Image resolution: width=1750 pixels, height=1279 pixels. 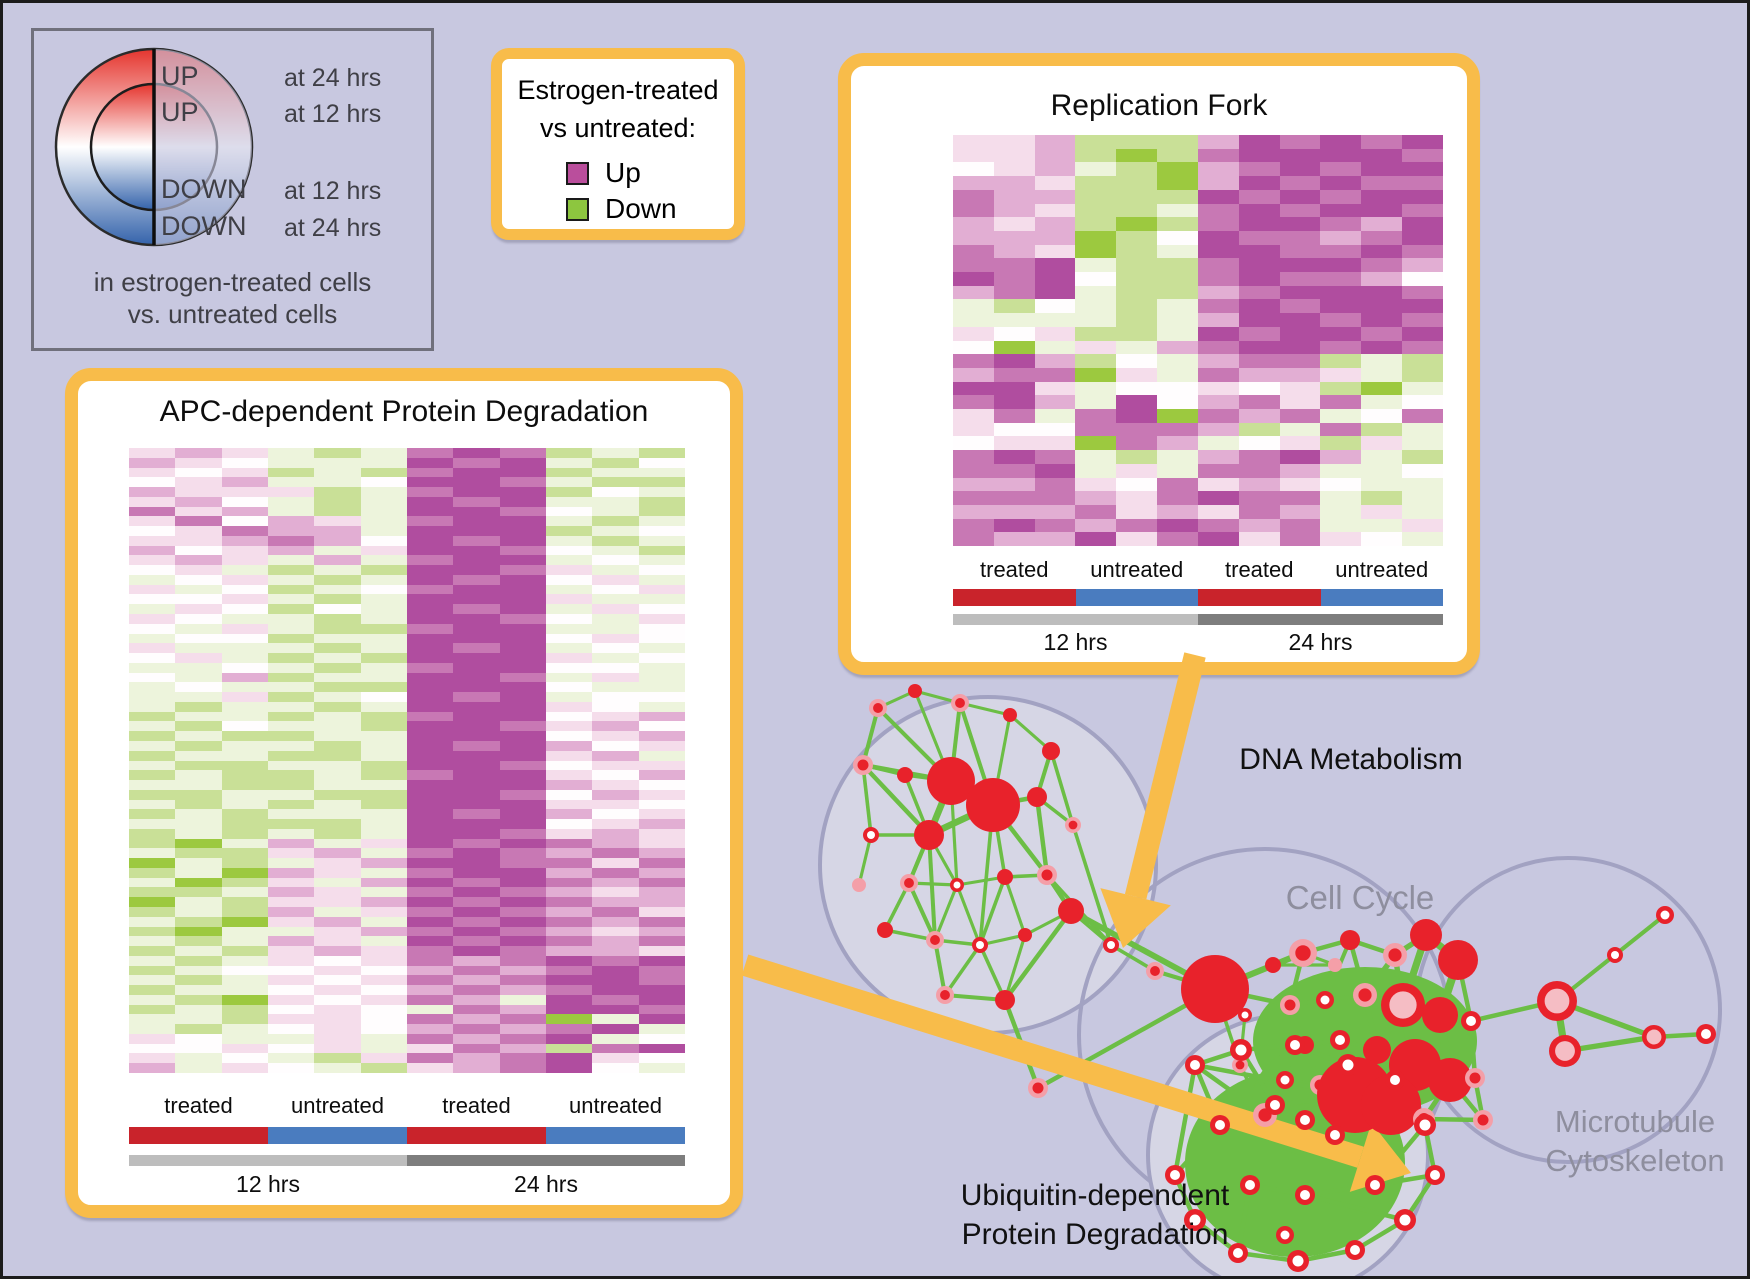 I want to click on treated-bar, so click(x=1014, y=597).